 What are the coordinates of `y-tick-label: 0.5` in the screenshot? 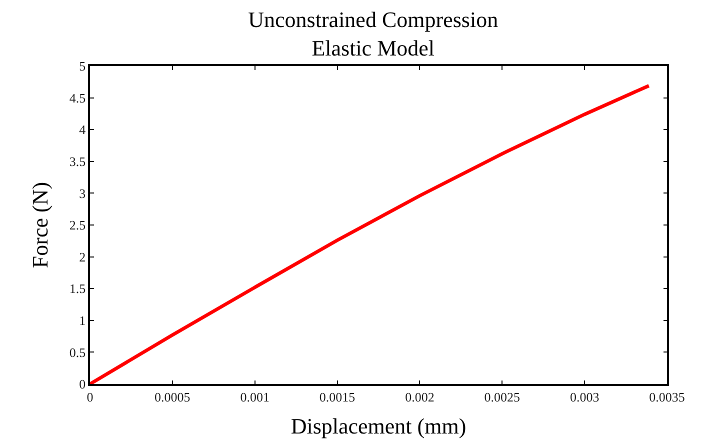 It's located at (77, 352).